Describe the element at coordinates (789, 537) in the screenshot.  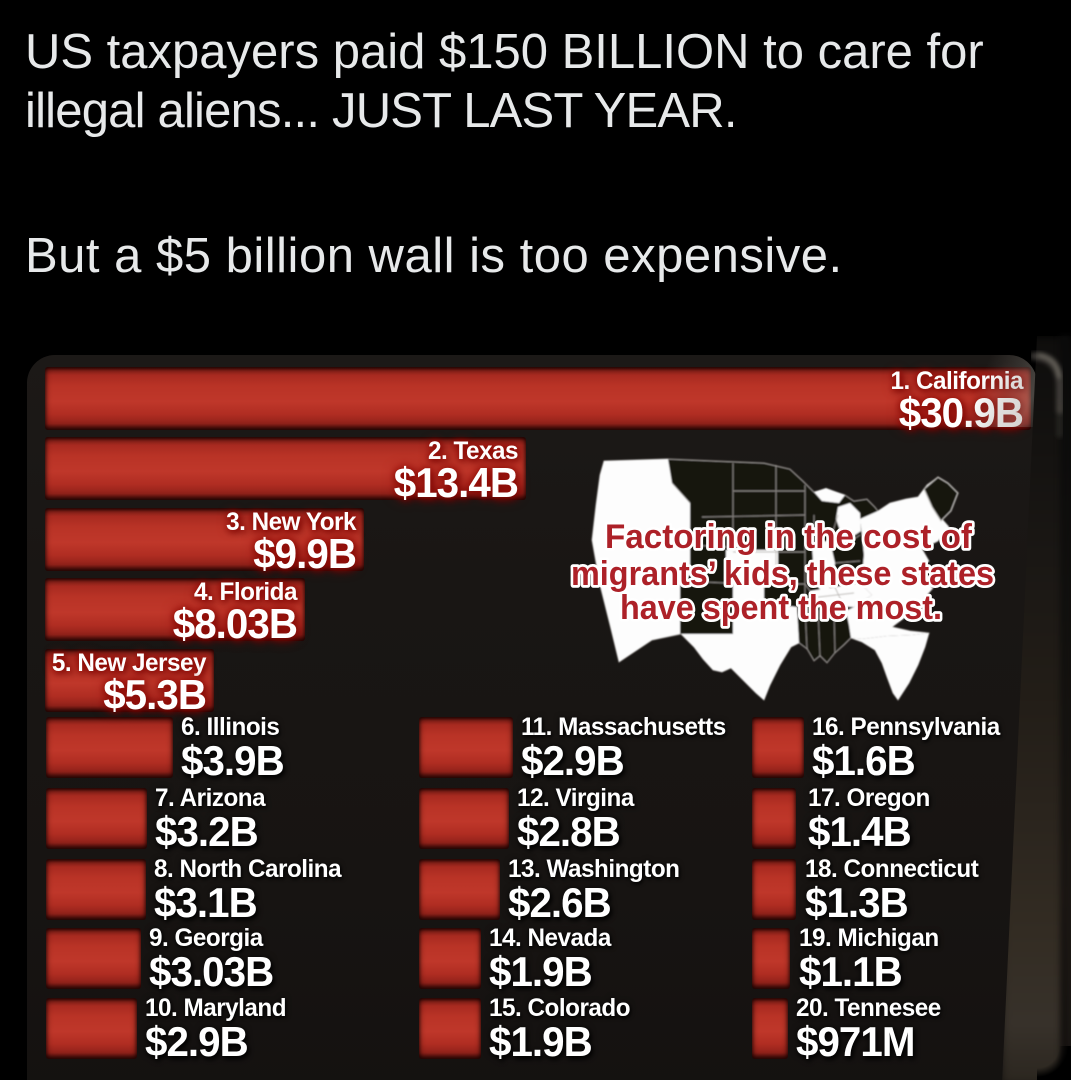
I see `svg-text: Factoring in the cost of` at that location.